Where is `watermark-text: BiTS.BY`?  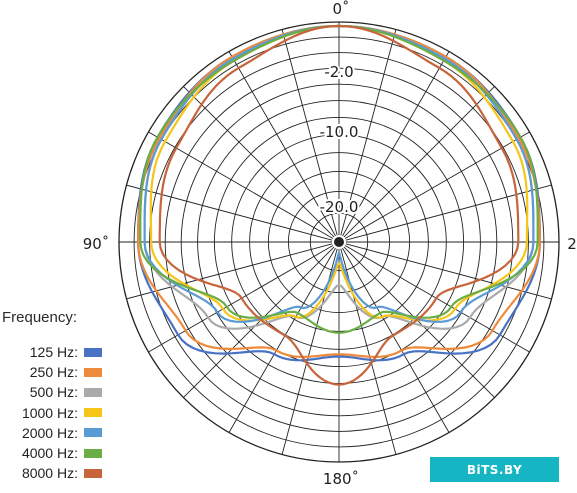 watermark-text: BiTS.BY is located at coordinates (494, 469).